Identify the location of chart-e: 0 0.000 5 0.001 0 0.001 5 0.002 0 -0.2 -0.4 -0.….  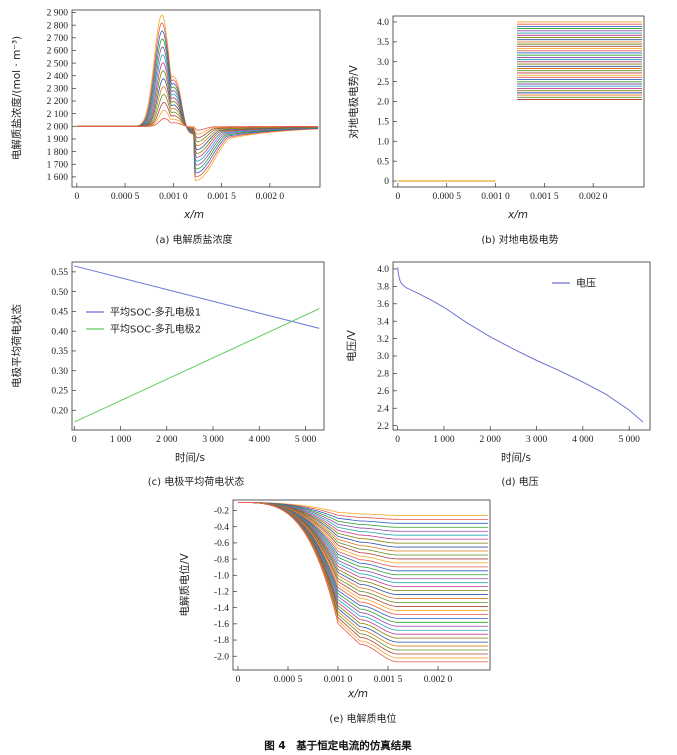
(334, 612).